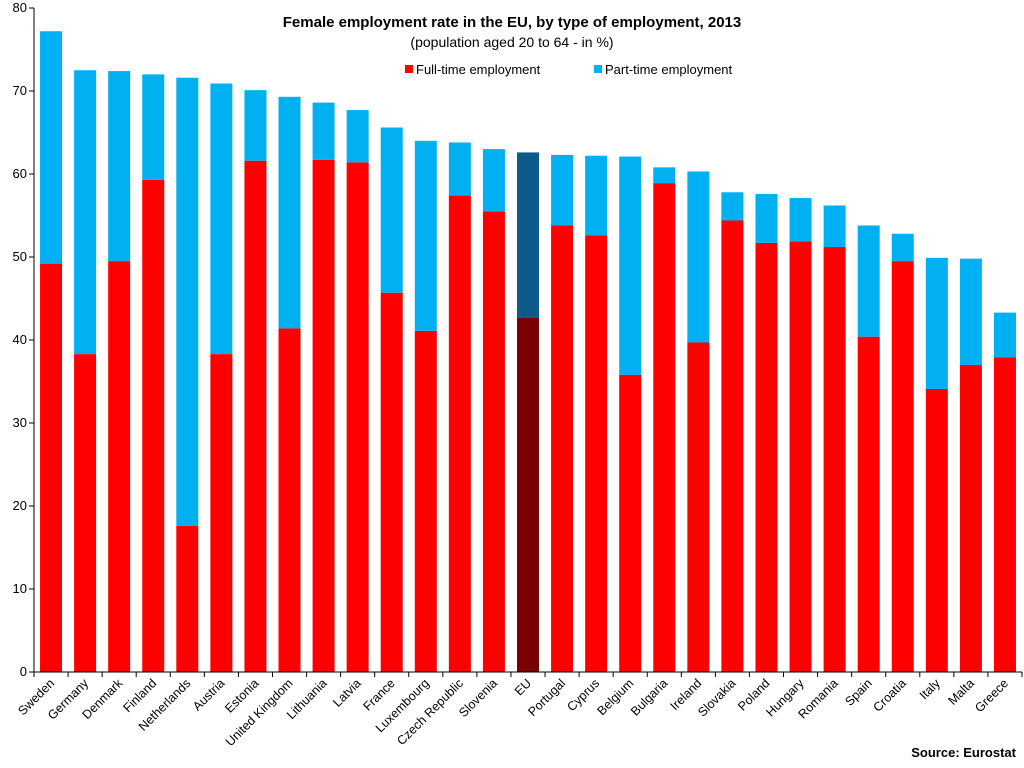  Describe the element at coordinates (493, 180) in the screenshot. I see `bar-part-time-slovenia` at that location.